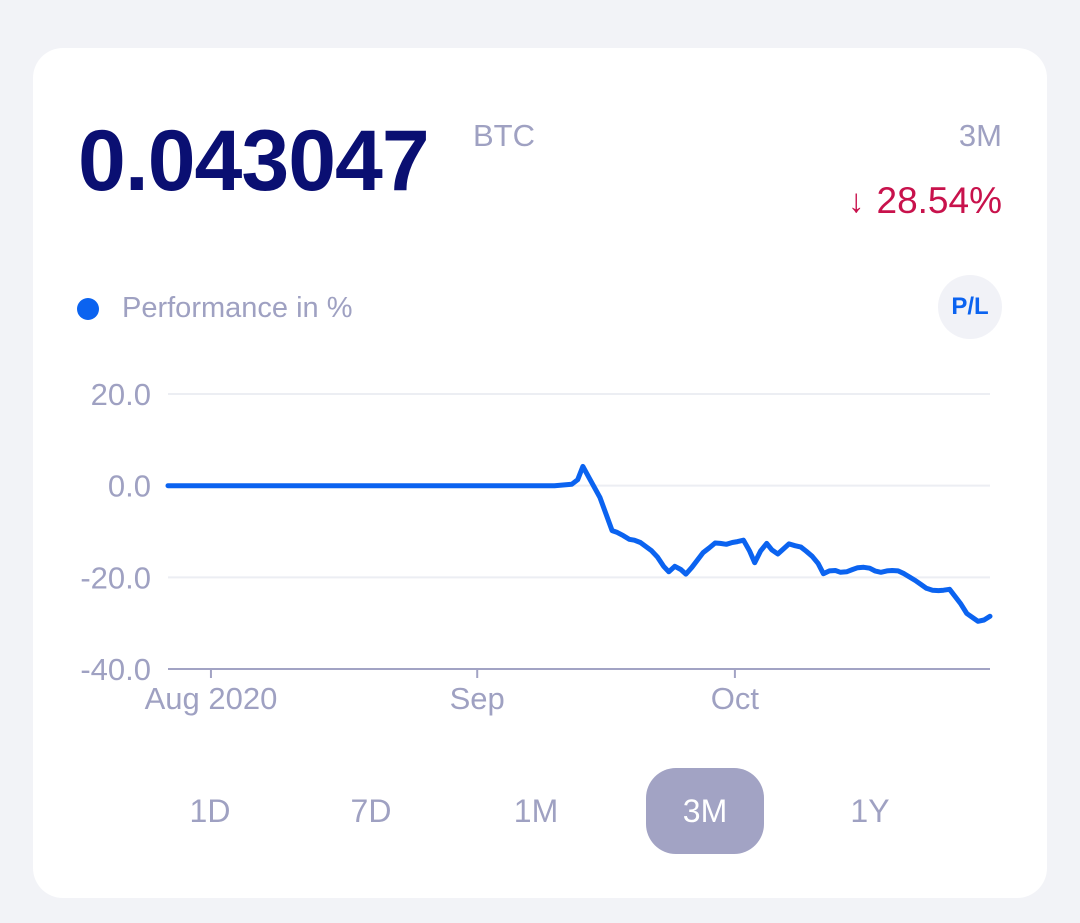  Describe the element at coordinates (939, 200) in the screenshot. I see `change-percent: 28.54%` at that location.